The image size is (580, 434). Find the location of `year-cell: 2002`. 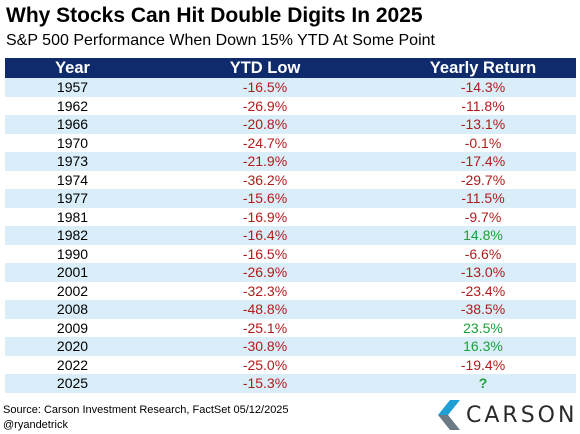

year-cell: 2002 is located at coordinates (72, 290).